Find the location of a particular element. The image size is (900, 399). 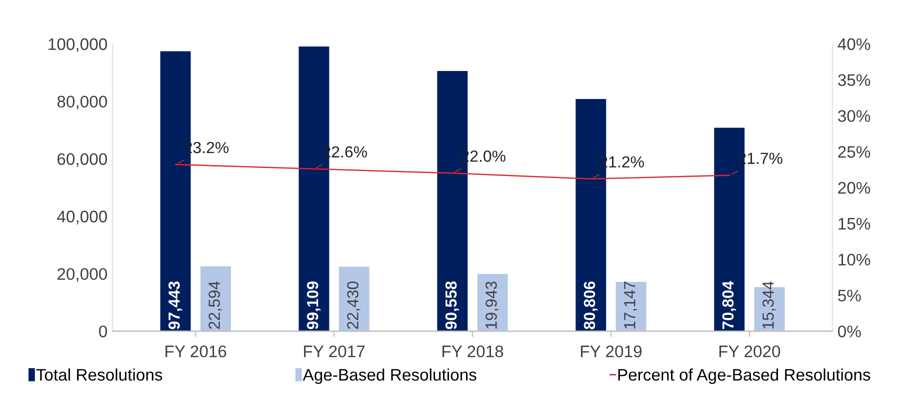

data-label: 17,147 is located at coordinates (631, 305).